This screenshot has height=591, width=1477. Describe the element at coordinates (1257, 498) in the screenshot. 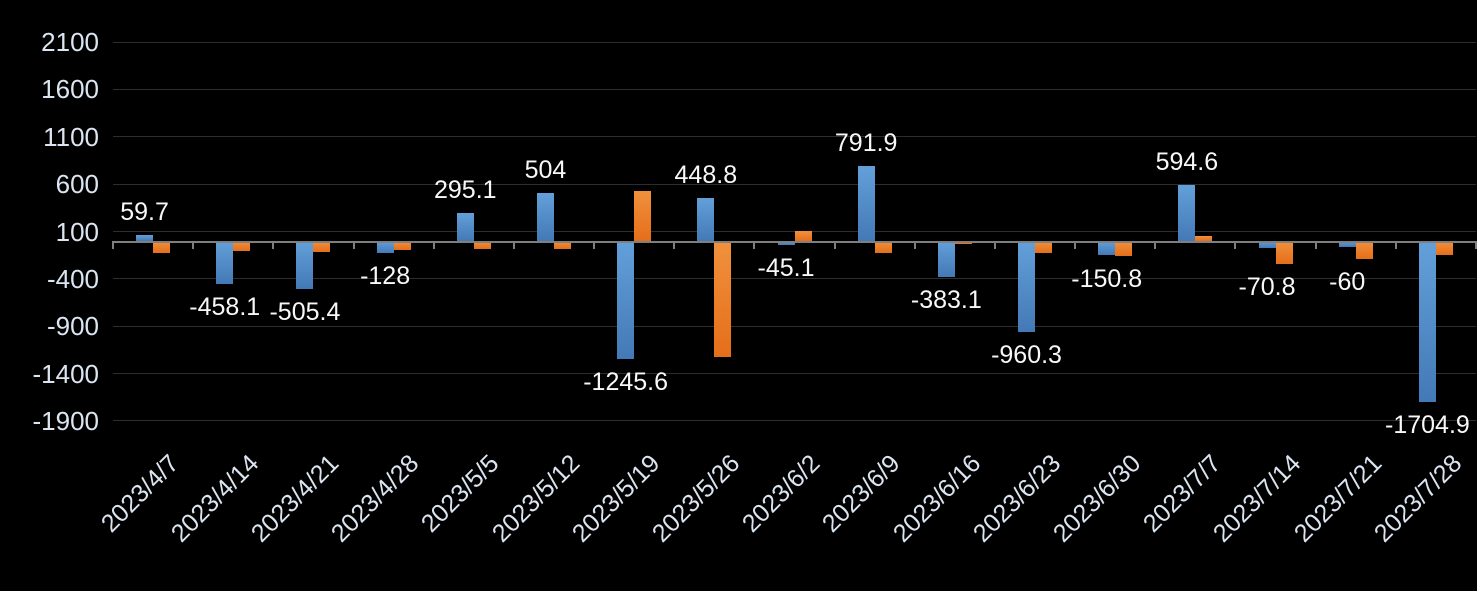

I see `x-tick-label: 2023/7/14` at that location.